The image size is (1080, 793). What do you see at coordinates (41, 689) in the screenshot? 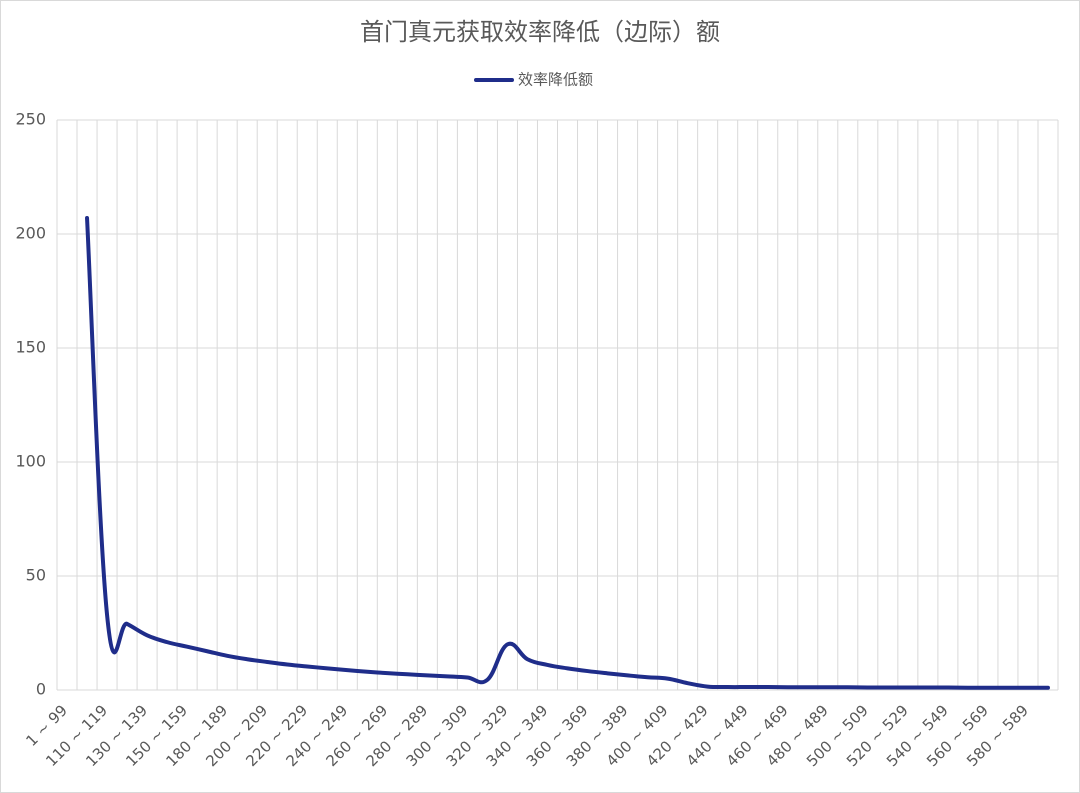
I see `y-tick-label: 0` at bounding box center [41, 689].